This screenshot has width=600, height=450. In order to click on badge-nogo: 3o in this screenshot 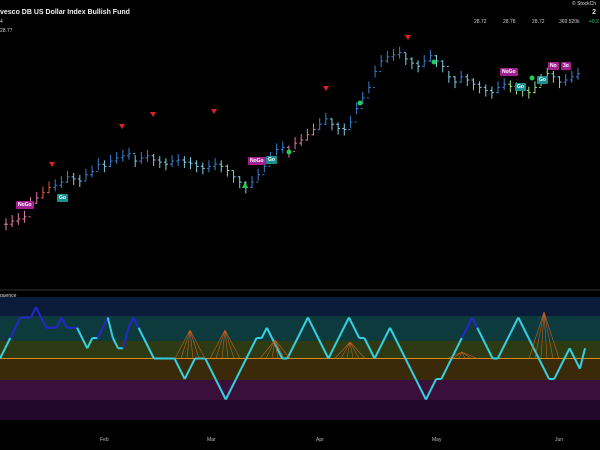, I will do `click(566, 66)`.